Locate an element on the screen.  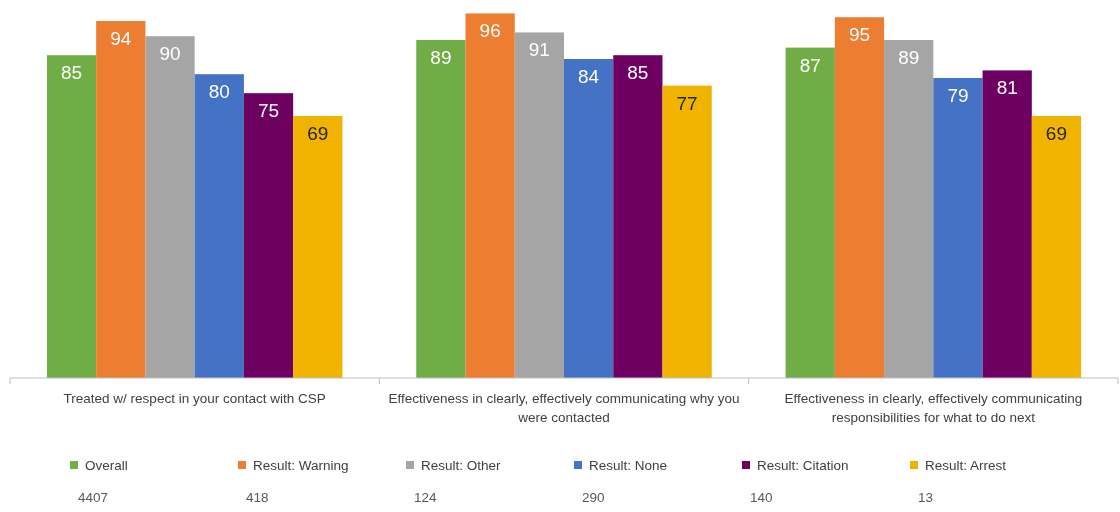
x-tick-label: Effectiveness in clearly, effectively communicating why you were contacted is located at coordinates (564, 408).